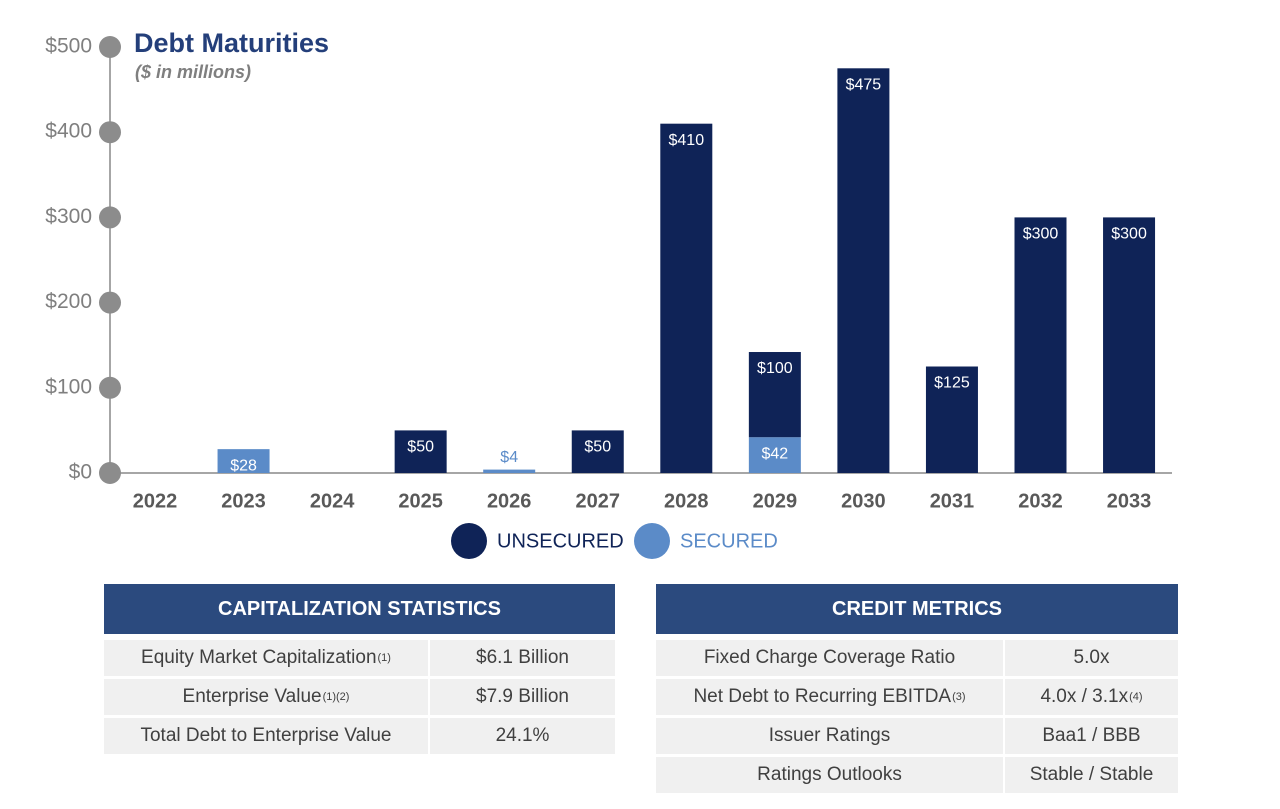 The image size is (1280, 809). I want to click on legend-label: UNSECURED, so click(560, 541).